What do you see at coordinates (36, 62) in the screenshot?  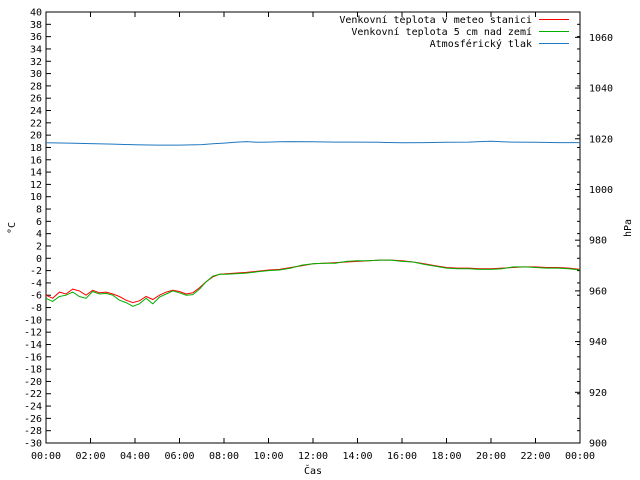 I see `y-left-tick-label: 32` at bounding box center [36, 62].